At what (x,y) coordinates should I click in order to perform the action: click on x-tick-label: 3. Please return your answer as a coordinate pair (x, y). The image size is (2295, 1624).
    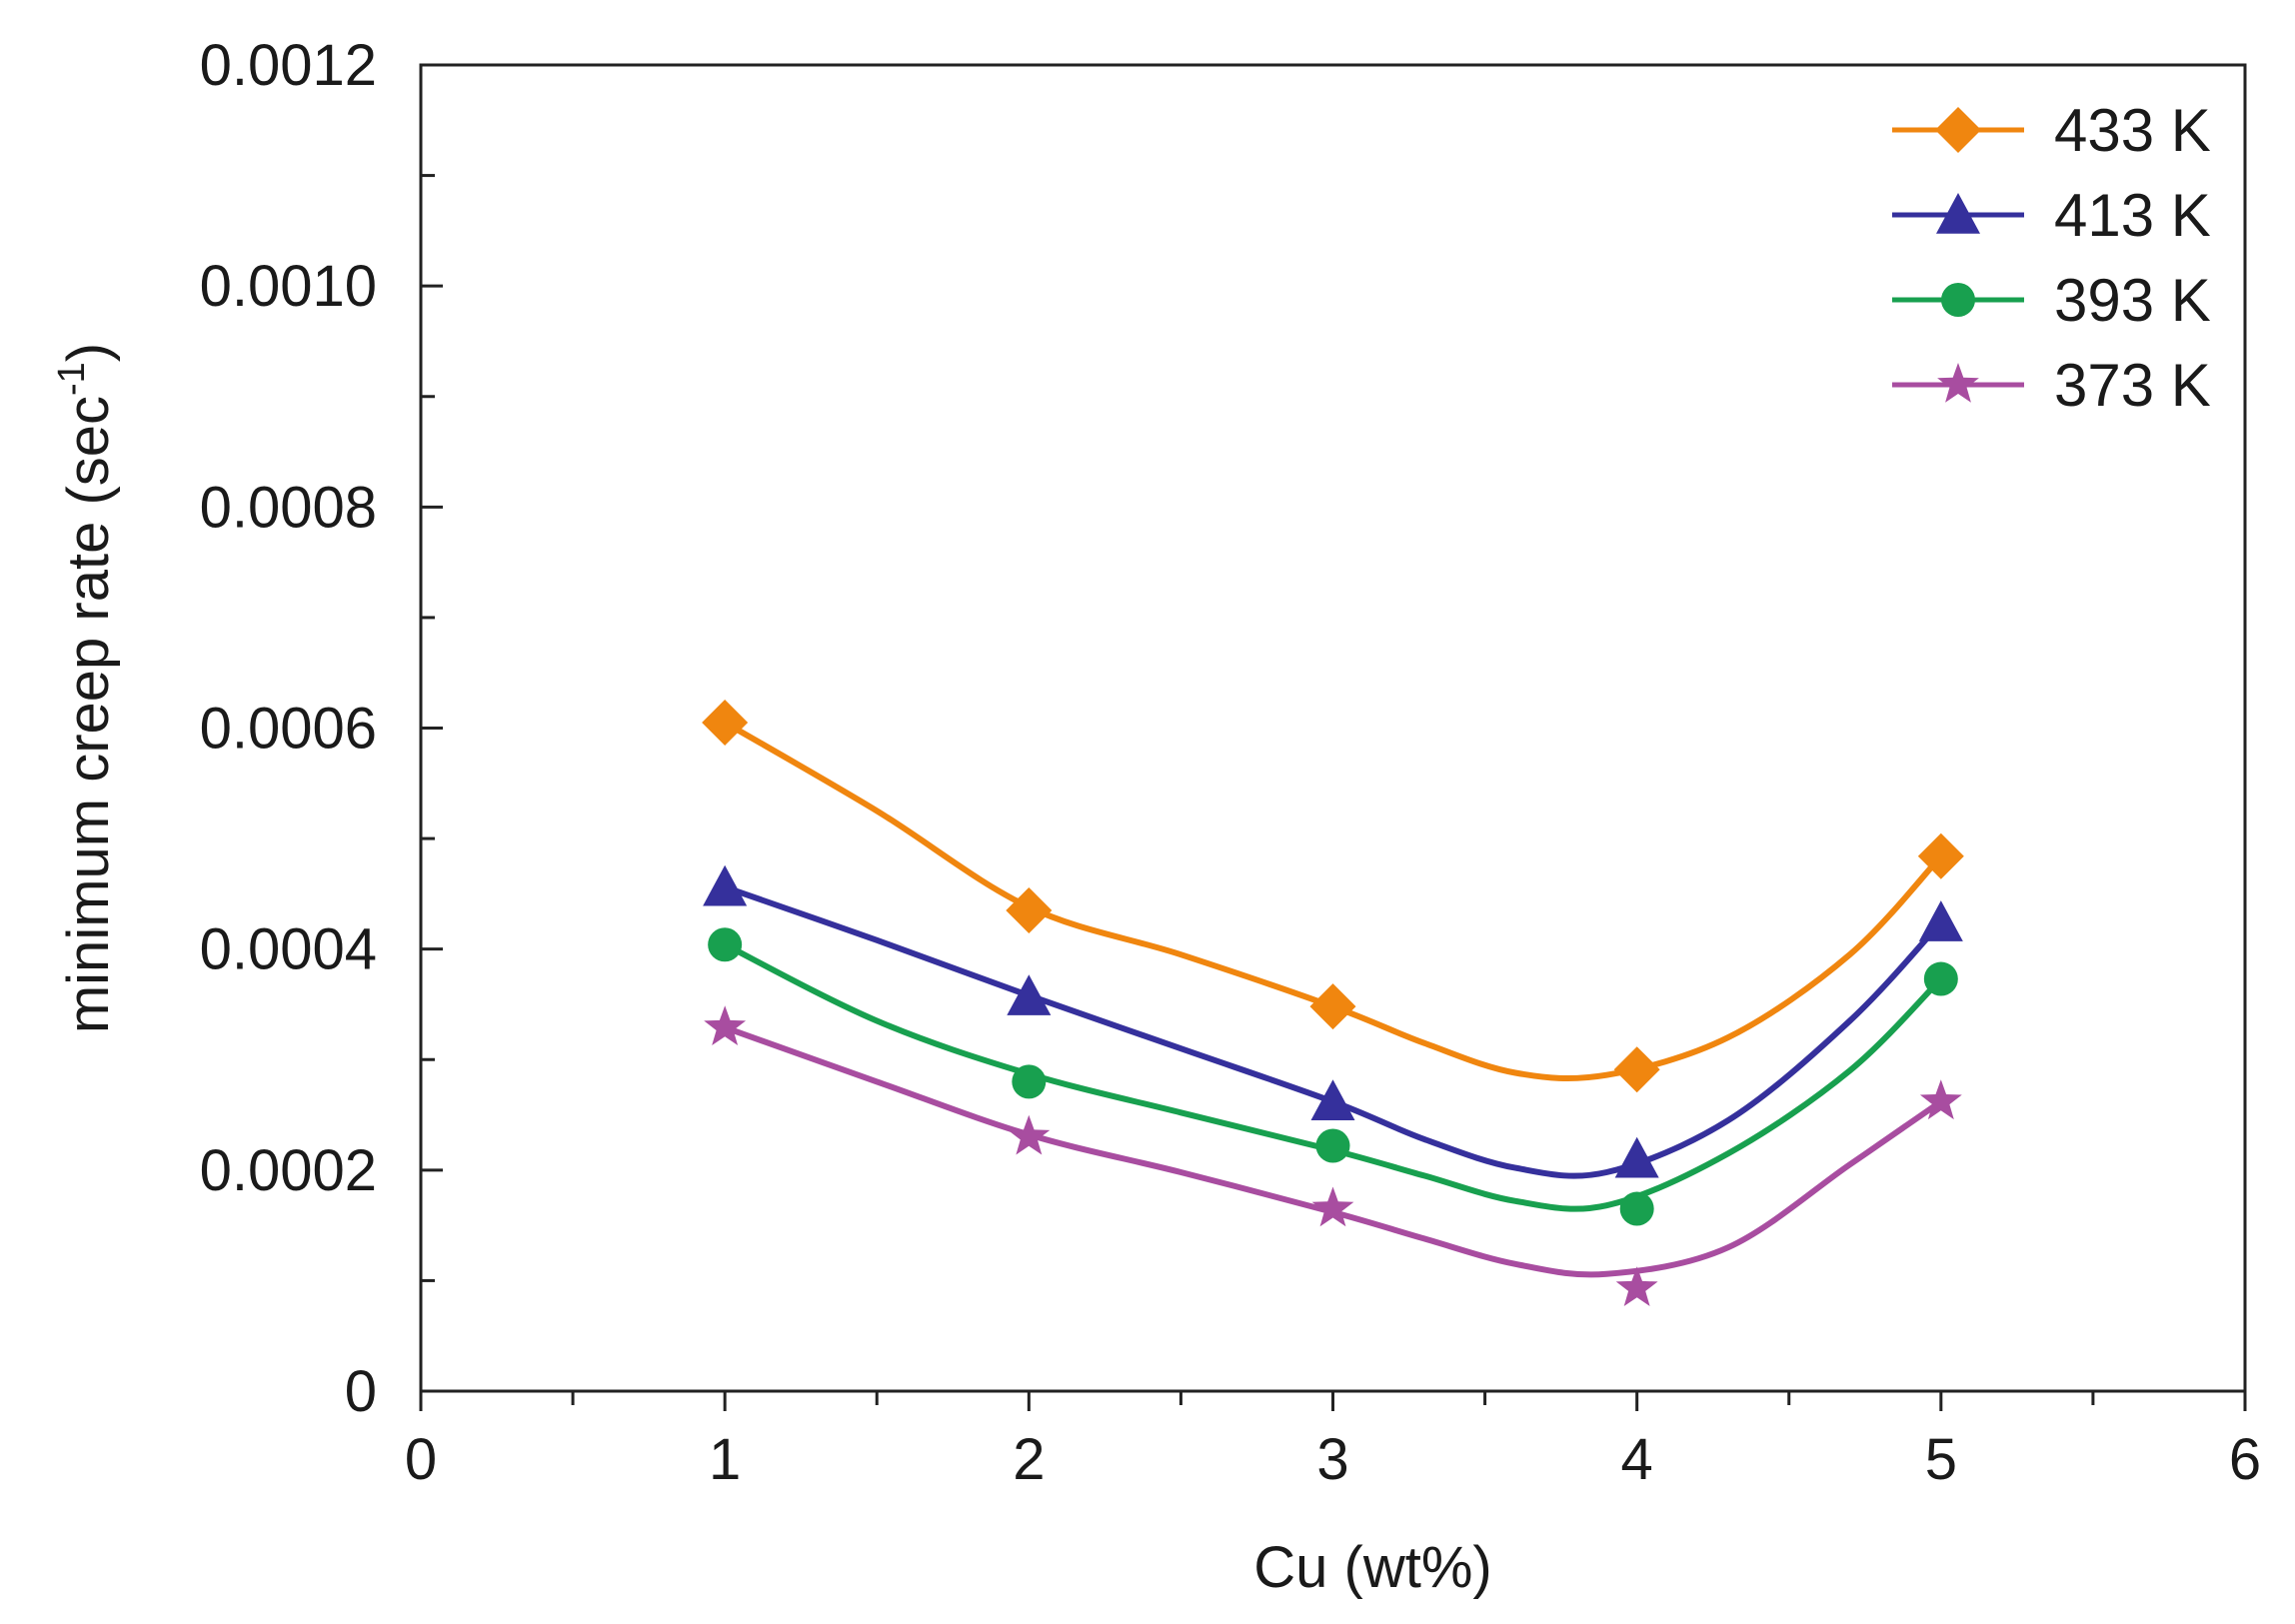
    Looking at the image, I should click on (1332, 1459).